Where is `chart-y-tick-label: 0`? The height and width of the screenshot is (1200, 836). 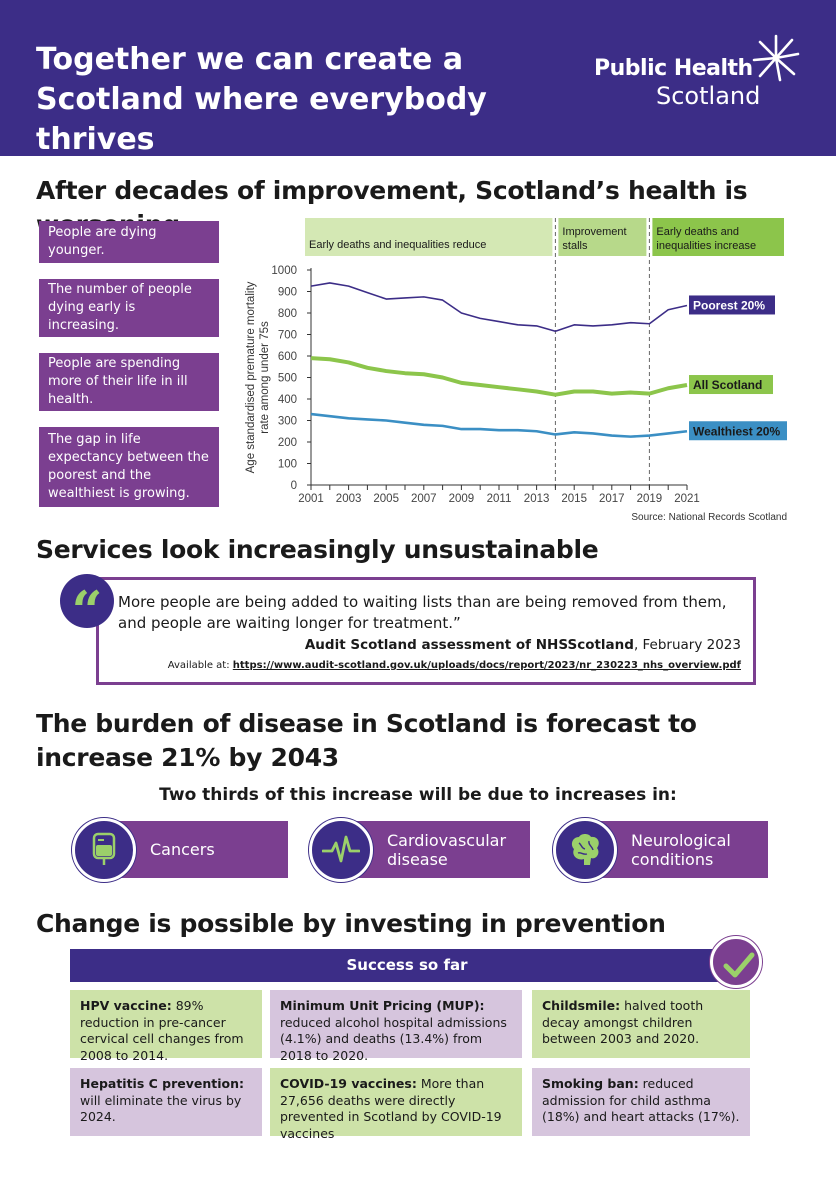
chart-y-tick-label: 0 is located at coordinates (294, 486).